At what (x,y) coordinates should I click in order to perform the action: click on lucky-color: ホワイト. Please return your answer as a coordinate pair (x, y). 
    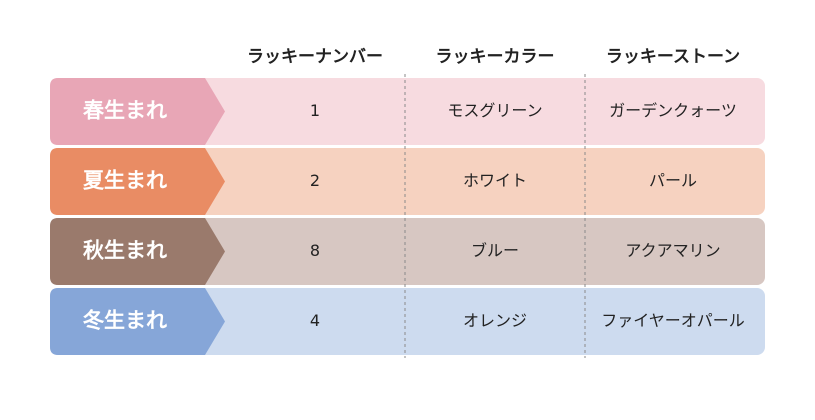
    Looking at the image, I should click on (495, 180).